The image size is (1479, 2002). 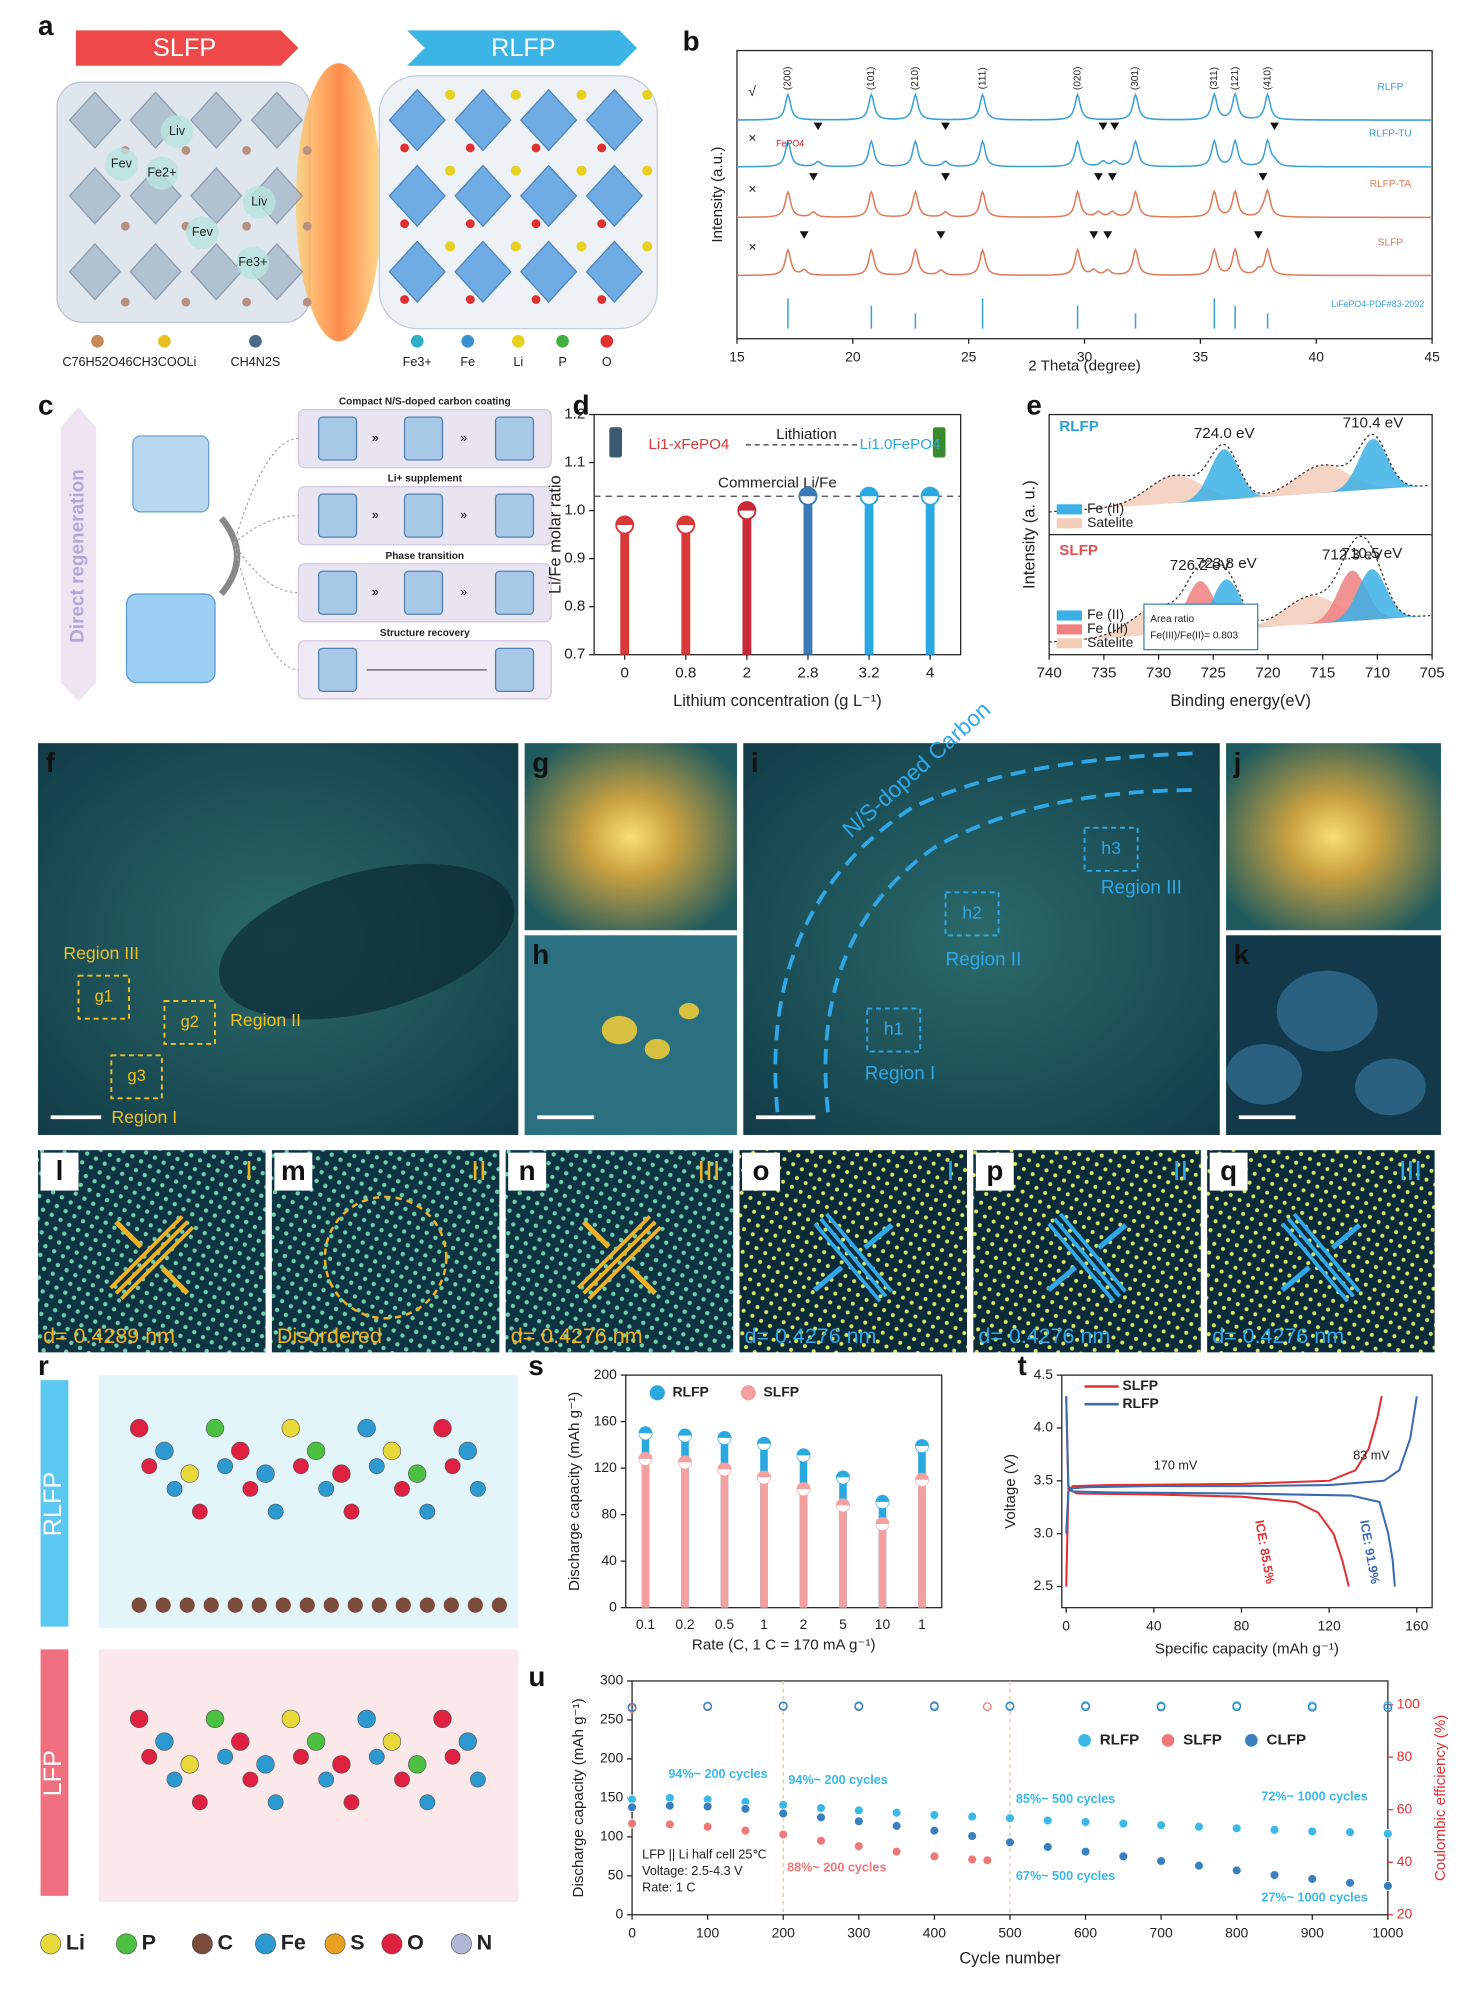 I want to click on legend-label: CLFP, so click(x=1287, y=1739).